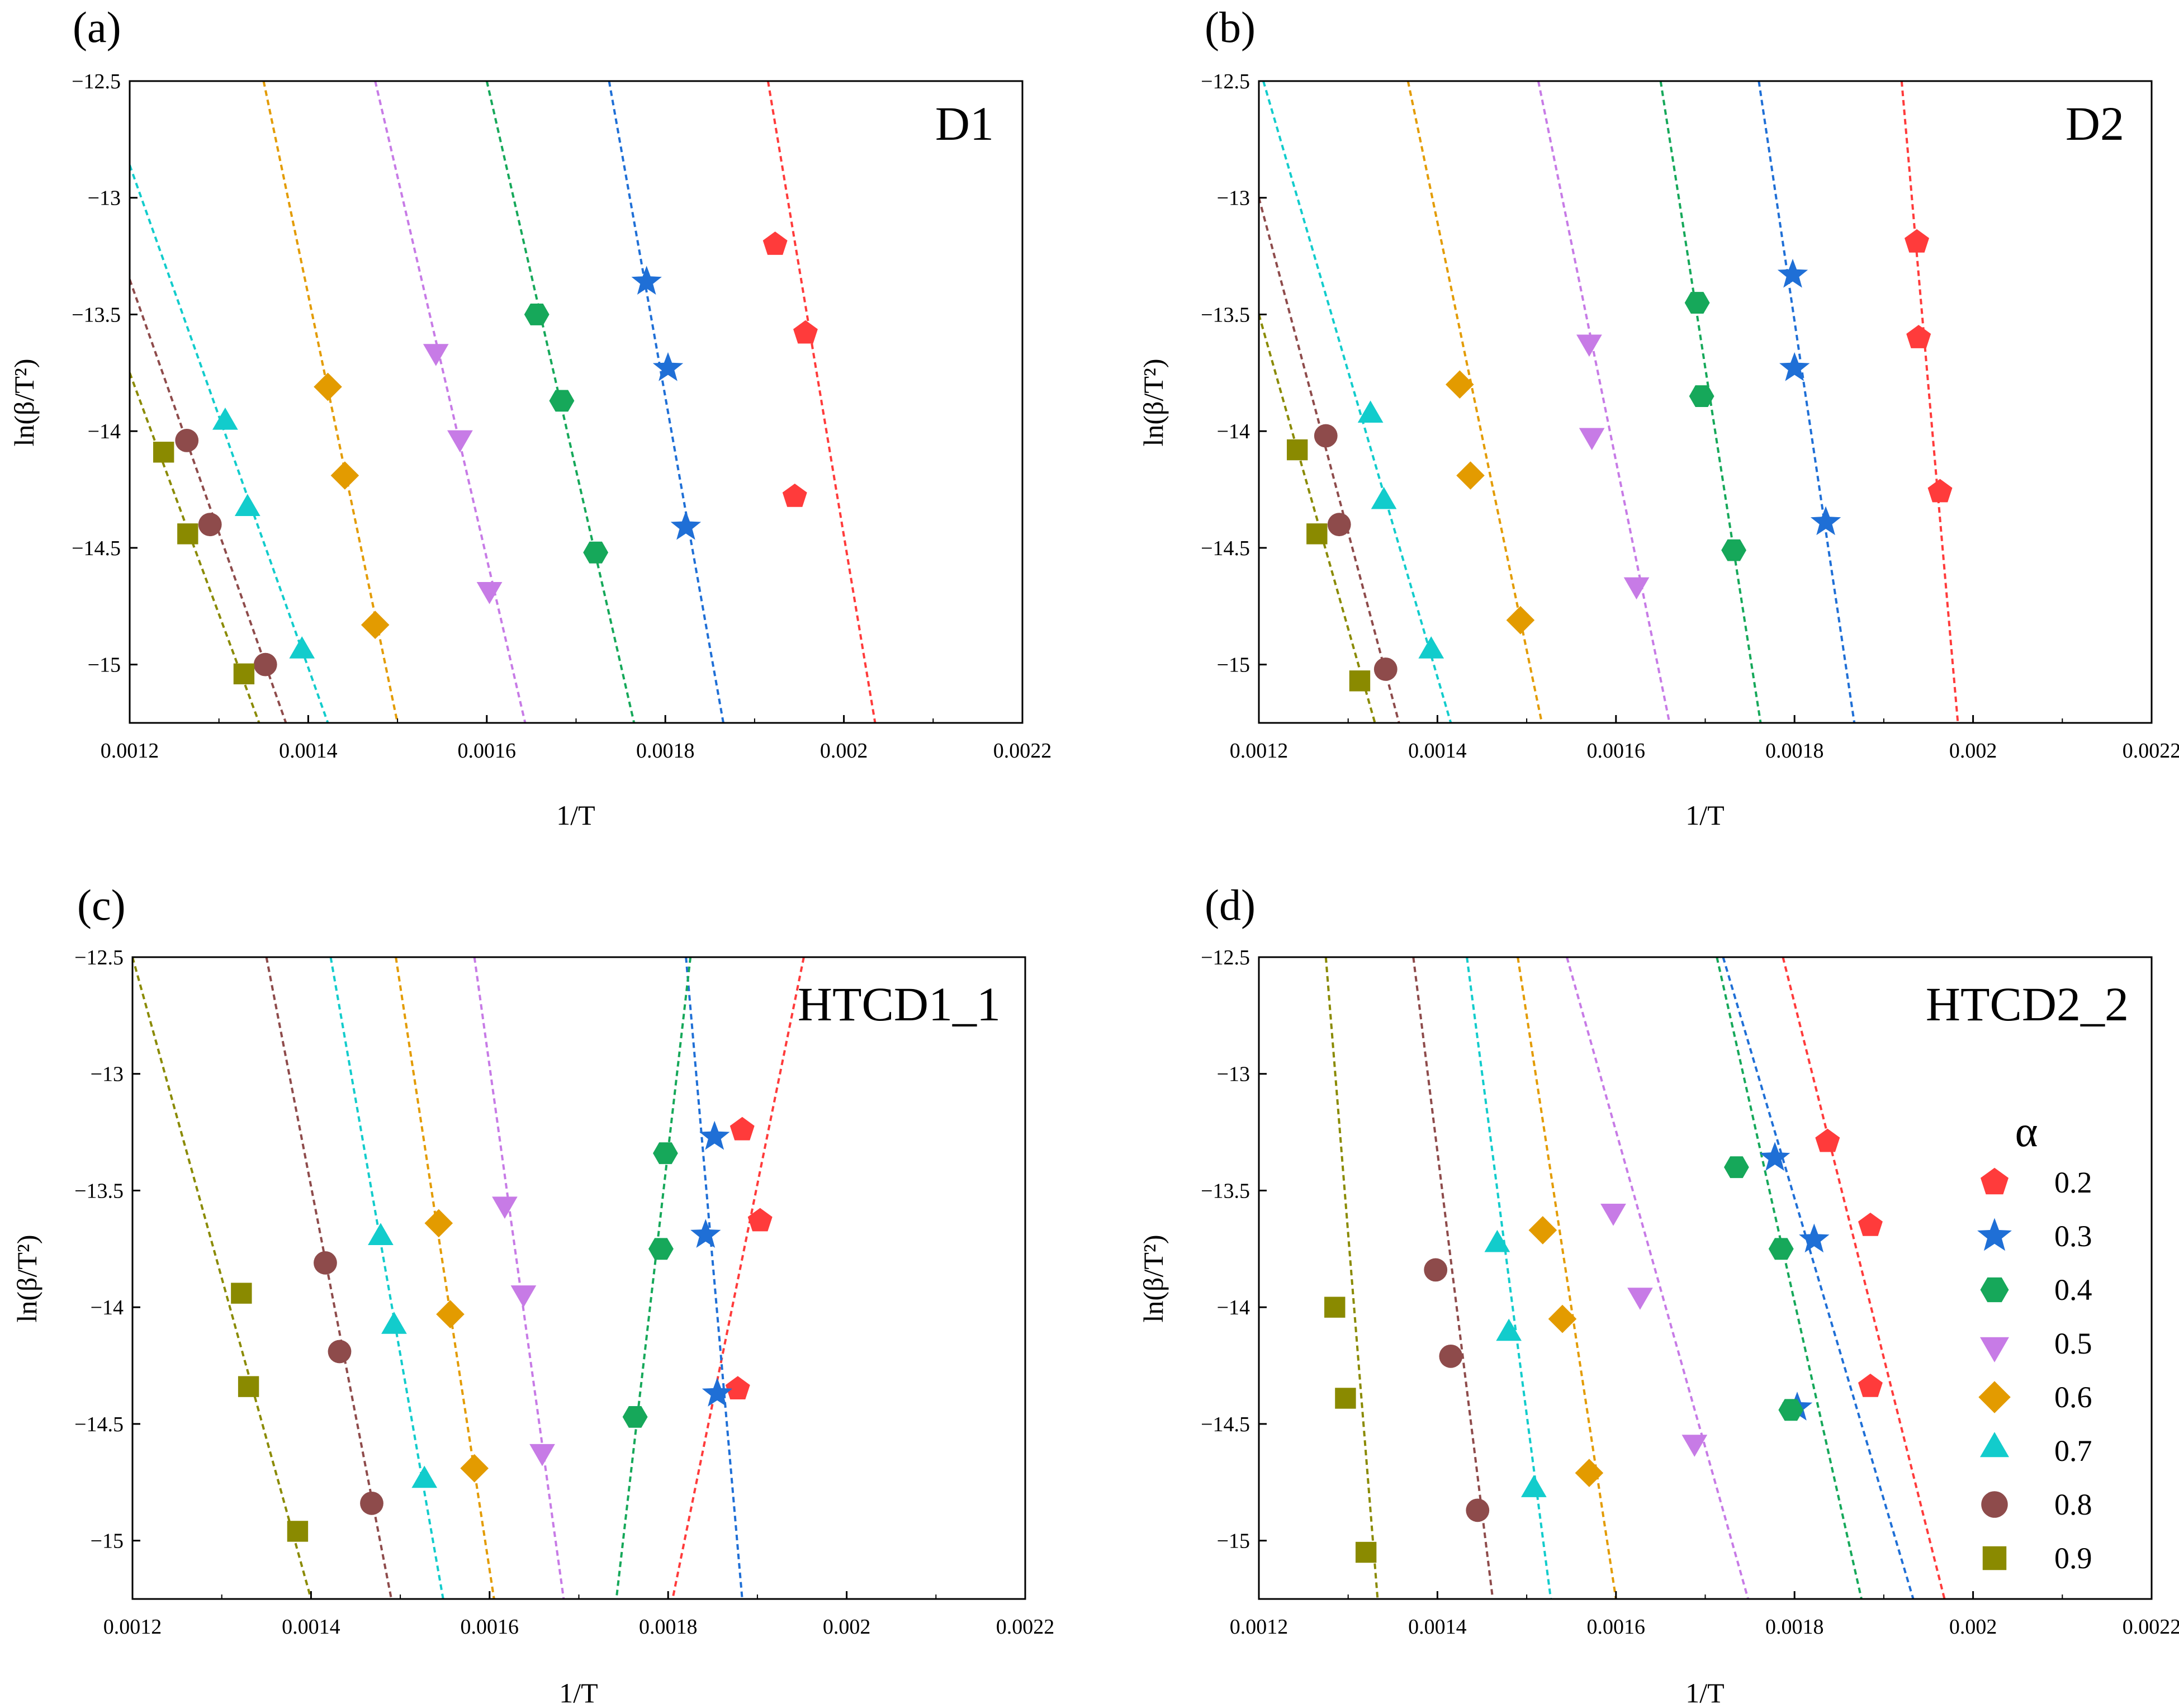  What do you see at coordinates (2073, 1182) in the screenshot?
I see `legend-label: 0.2` at bounding box center [2073, 1182].